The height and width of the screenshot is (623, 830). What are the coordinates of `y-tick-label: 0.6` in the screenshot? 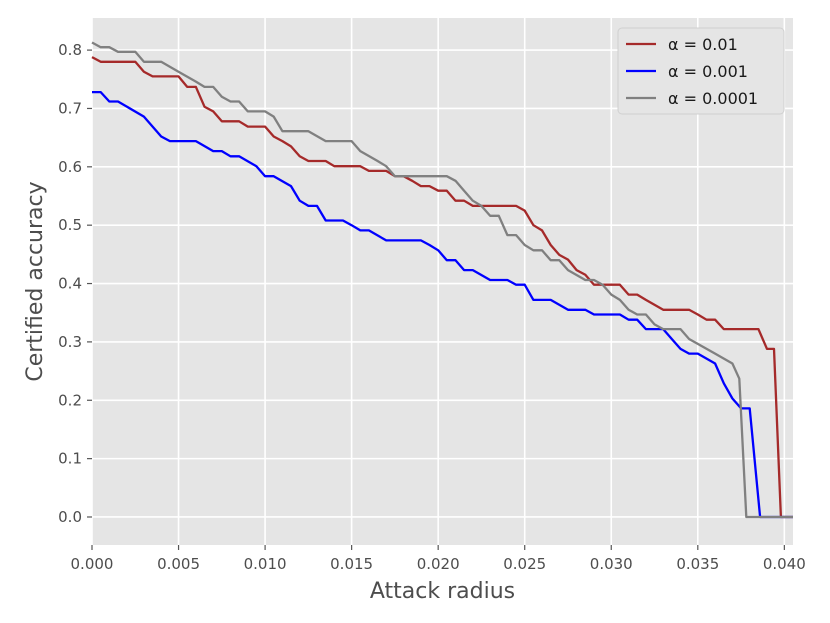 It's located at (70, 167).